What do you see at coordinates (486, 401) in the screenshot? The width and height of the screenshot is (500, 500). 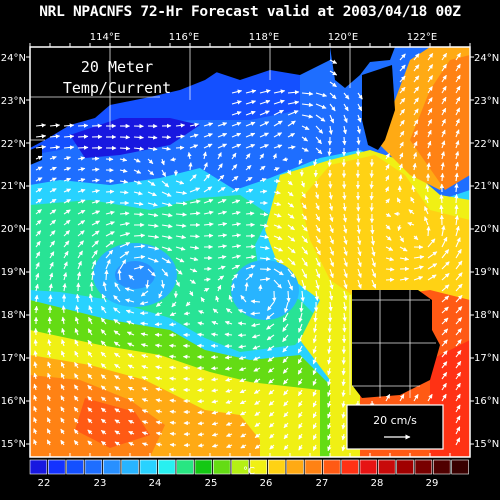 I see `lat-label: 16°N` at bounding box center [486, 401].